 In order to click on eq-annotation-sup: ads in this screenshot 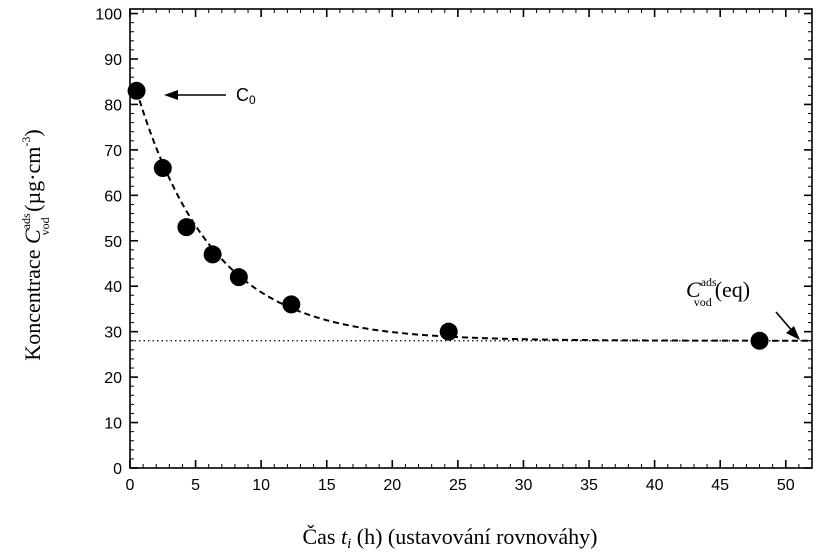, I will do `click(709, 282)`.